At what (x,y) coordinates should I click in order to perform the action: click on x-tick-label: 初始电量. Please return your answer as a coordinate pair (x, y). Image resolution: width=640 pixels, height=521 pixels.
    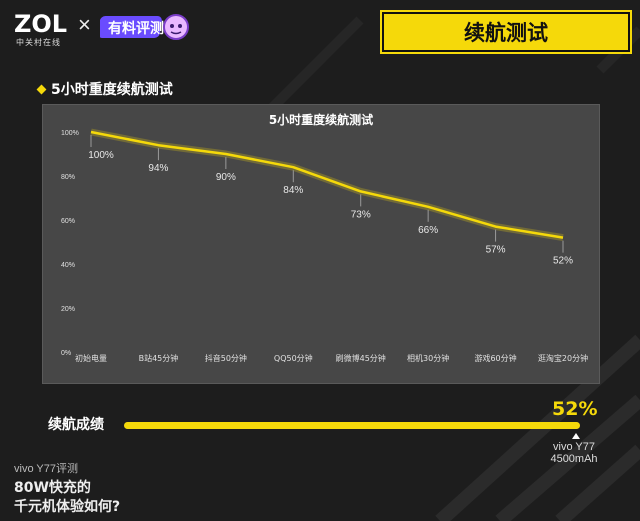
    Looking at the image, I should click on (91, 358).